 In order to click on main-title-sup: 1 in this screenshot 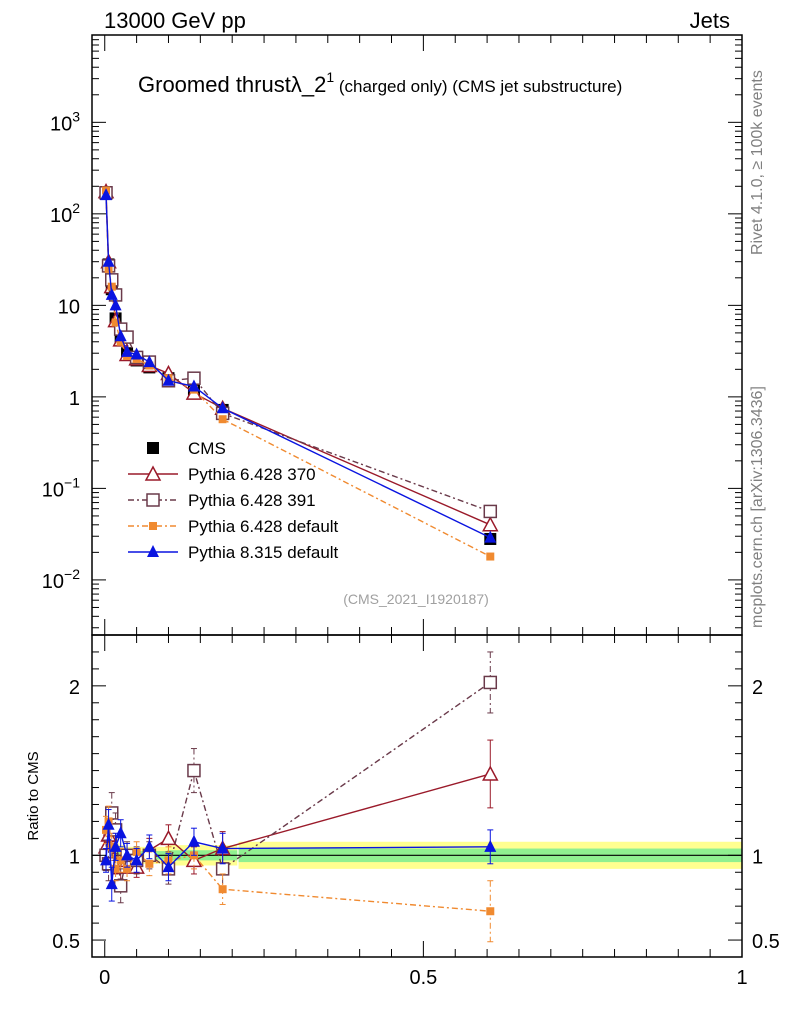, I will do `click(330, 77)`.